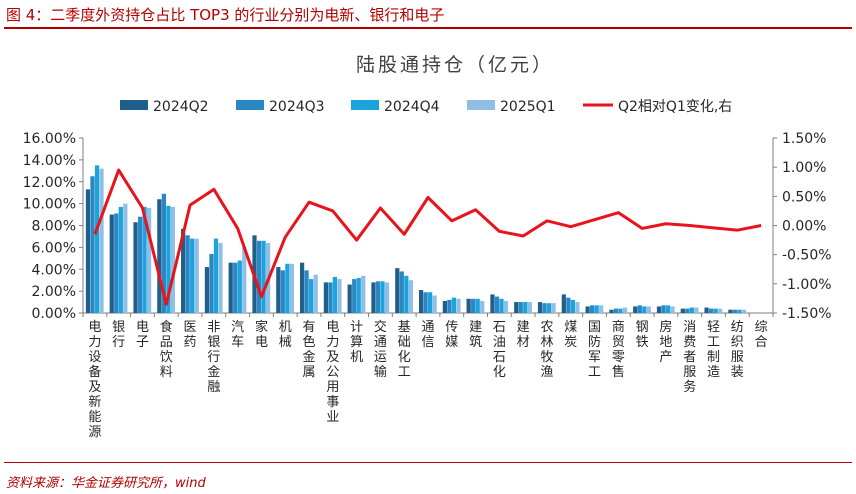 Image resolution: width=856 pixels, height=494 pixels. Describe the element at coordinates (807, 314) in the screenshot. I see `right-tick-label: -1.50%` at that location.